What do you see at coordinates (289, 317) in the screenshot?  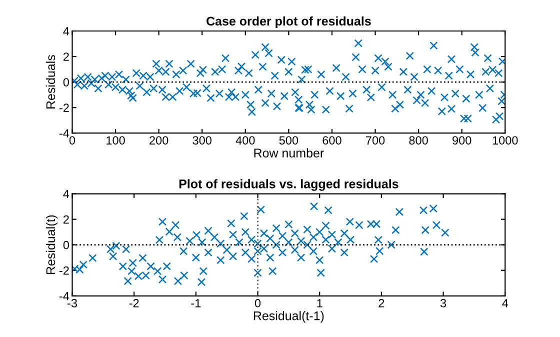 I see `x-axis-title: Residual(t-1)` at bounding box center [289, 317].